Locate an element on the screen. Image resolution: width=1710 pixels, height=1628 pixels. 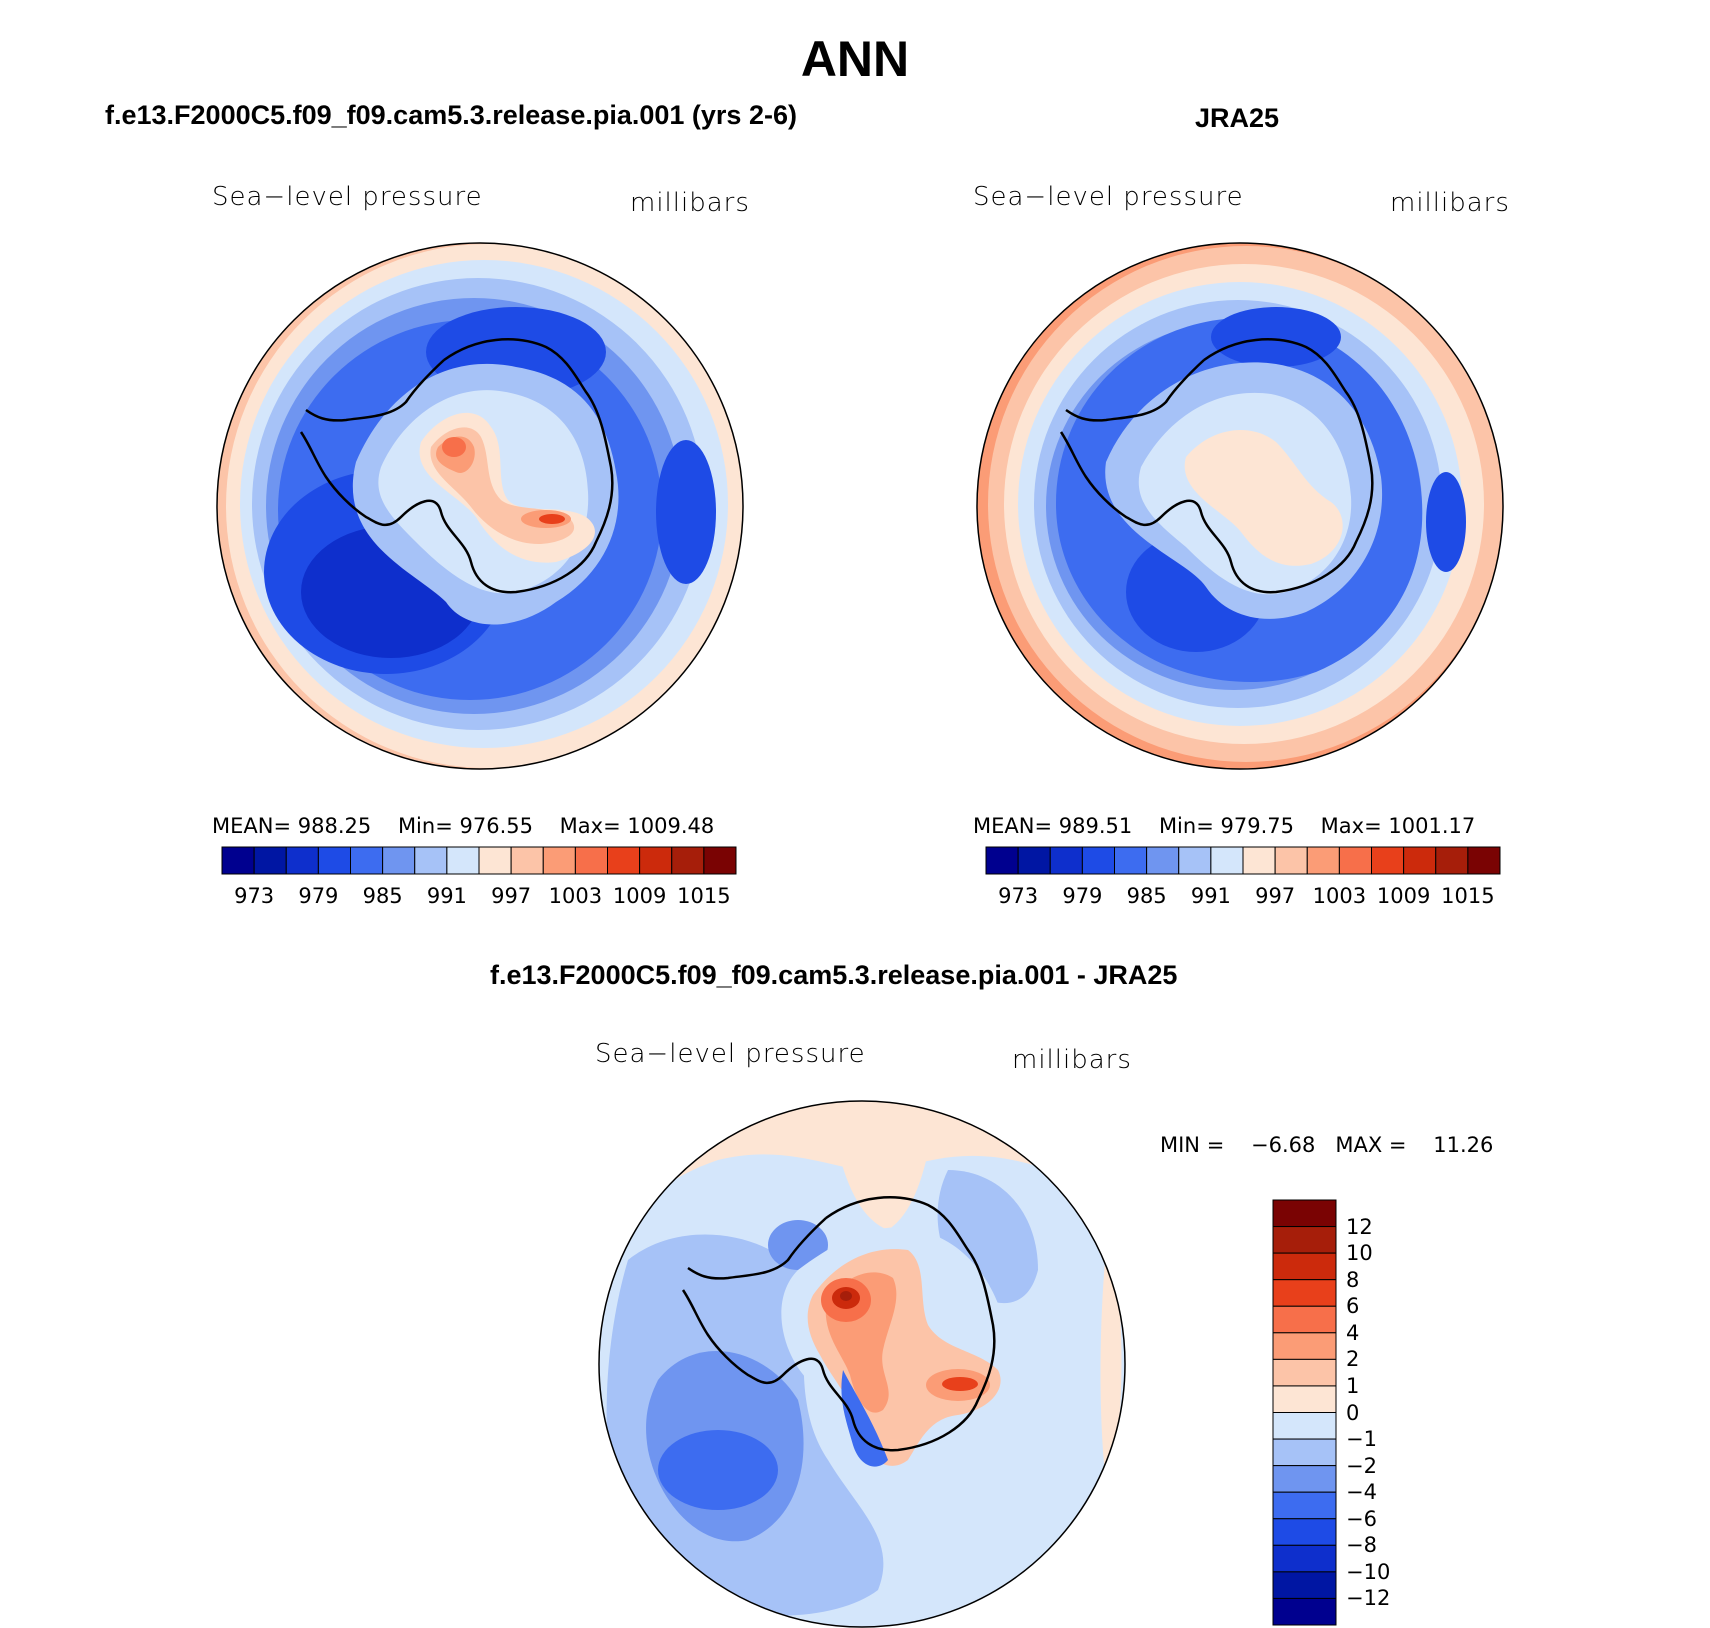
panel-2-colorbar-tick-label: 991 is located at coordinates (1210, 896).